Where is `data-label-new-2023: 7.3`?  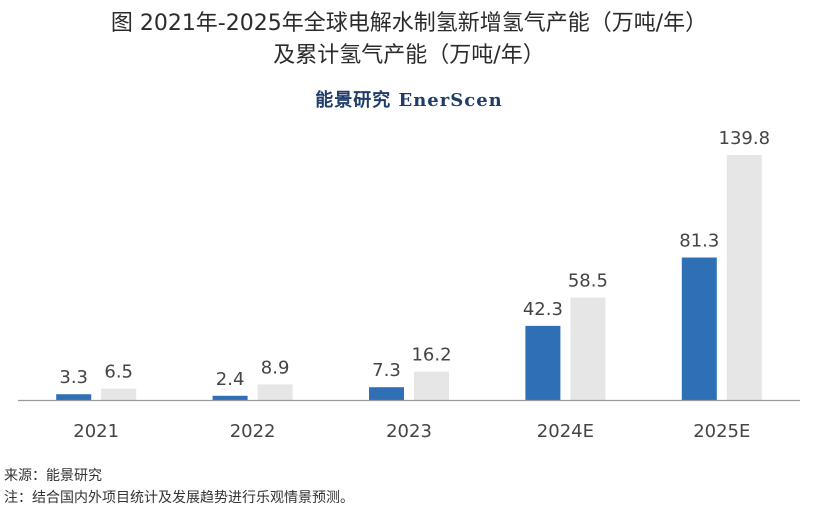
data-label-new-2023: 7.3 is located at coordinates (386, 370).